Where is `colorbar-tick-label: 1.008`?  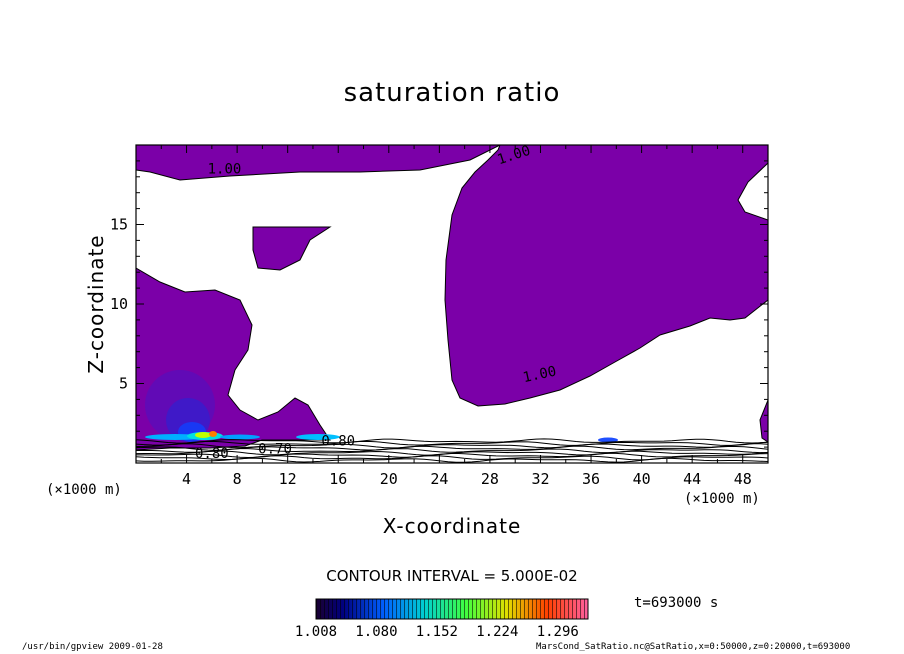 colorbar-tick-label: 1.008 is located at coordinates (316, 632).